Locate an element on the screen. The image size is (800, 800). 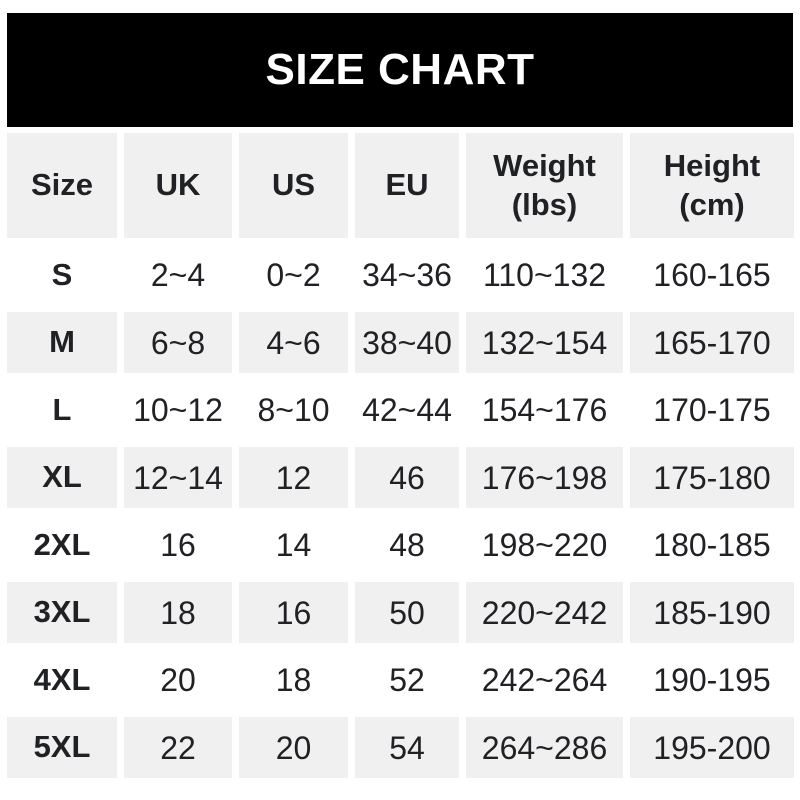
header-cell-uk: UK is located at coordinates (178, 185).